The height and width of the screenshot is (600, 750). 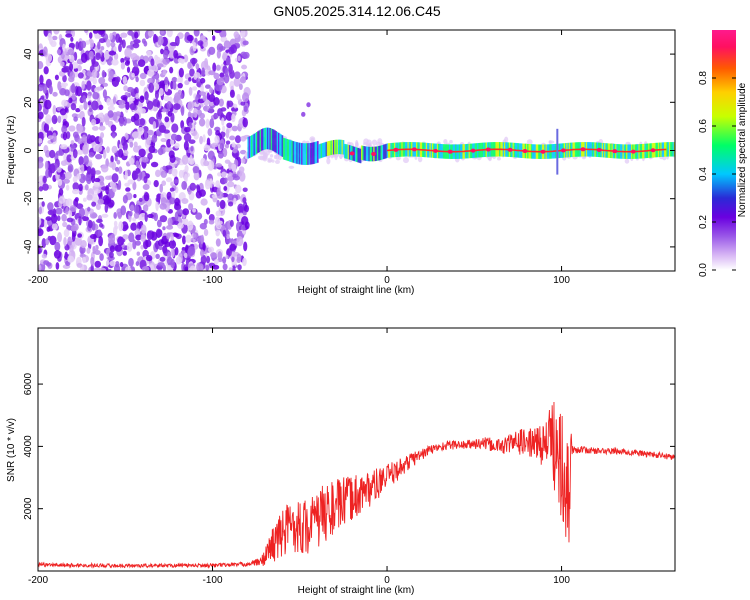 I want to click on spectrogram-peak-blob, so click(x=396, y=149).